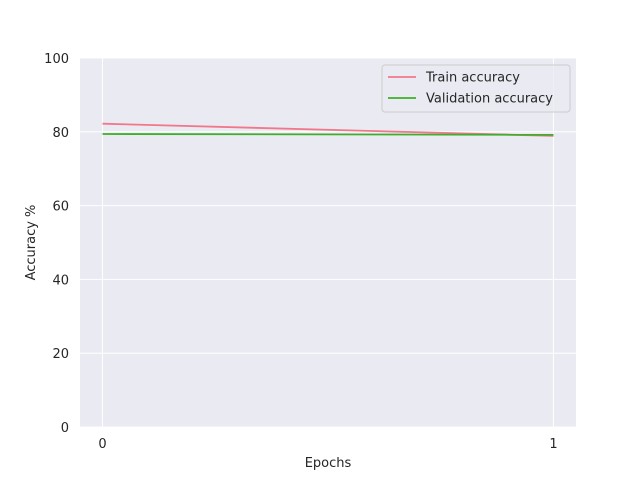  Describe the element at coordinates (328, 134) in the screenshot. I see `series-line-validation` at that location.